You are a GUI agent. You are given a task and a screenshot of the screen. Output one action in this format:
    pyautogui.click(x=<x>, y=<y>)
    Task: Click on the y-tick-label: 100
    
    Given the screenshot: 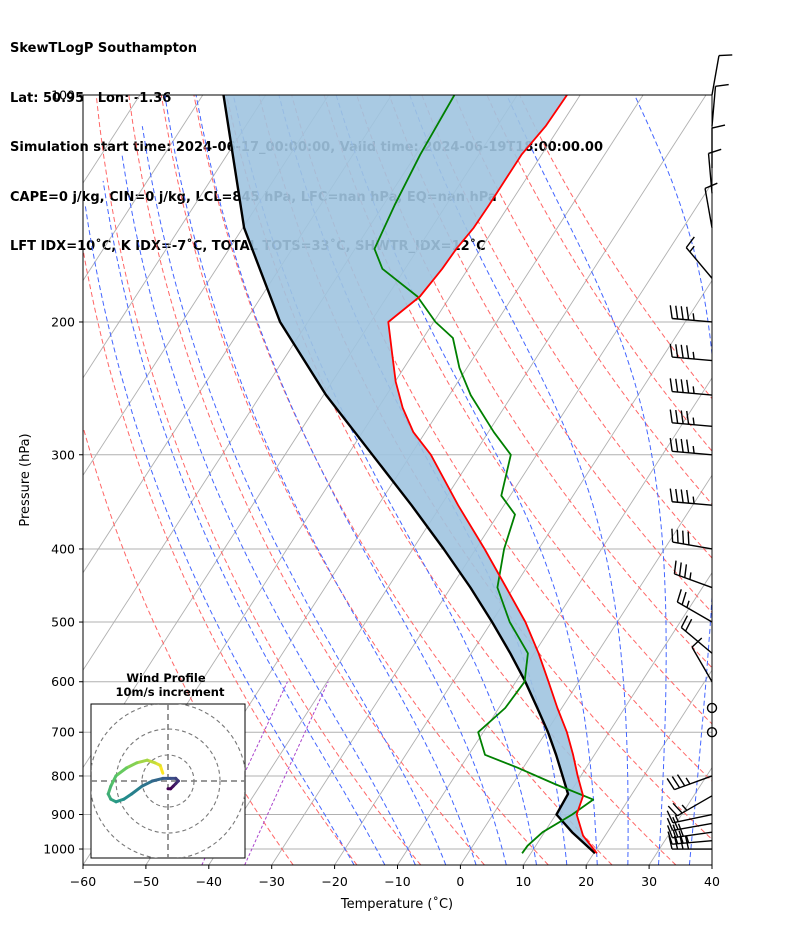 What is the action you would take?
    pyautogui.click(x=63, y=95)
    